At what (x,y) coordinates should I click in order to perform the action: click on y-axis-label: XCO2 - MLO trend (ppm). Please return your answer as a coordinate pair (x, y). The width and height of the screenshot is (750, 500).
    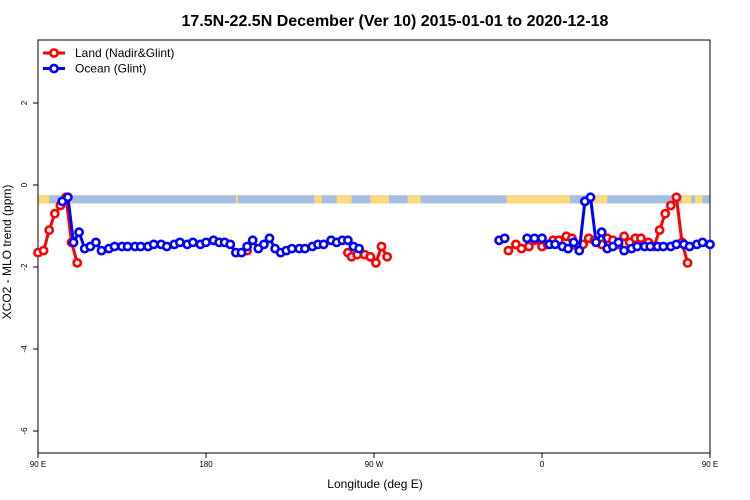
    Looking at the image, I should click on (7, 252).